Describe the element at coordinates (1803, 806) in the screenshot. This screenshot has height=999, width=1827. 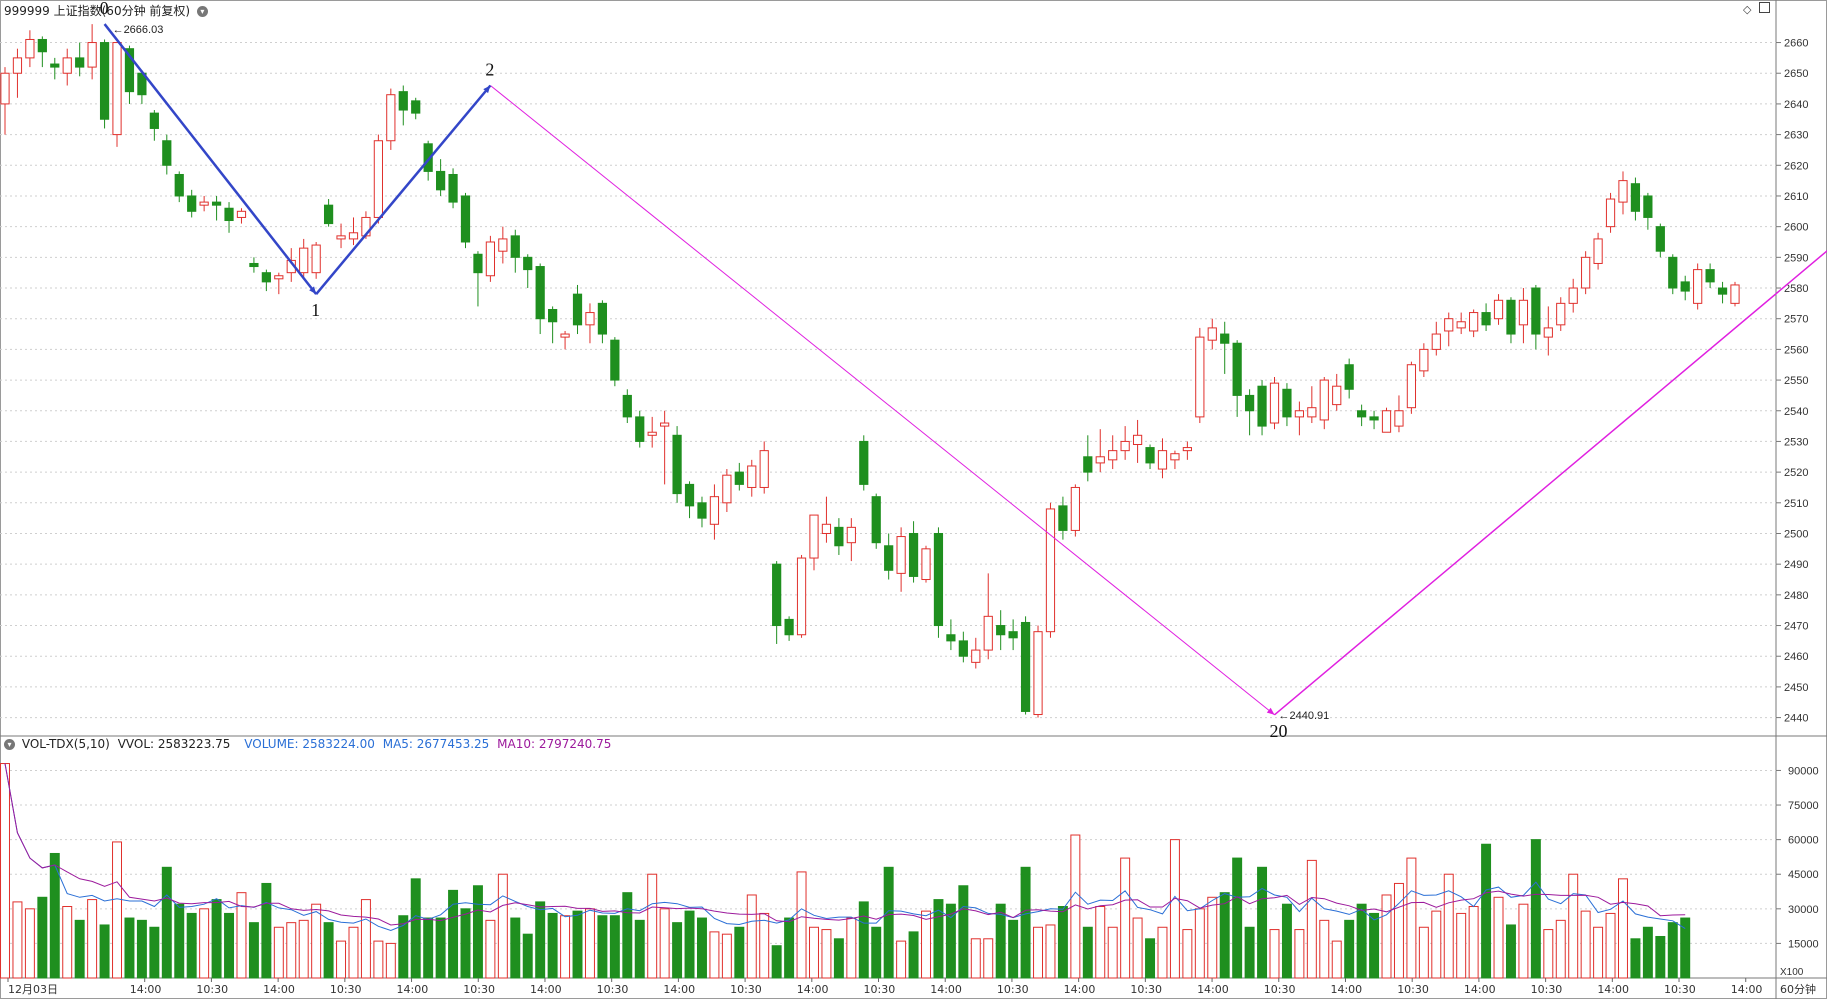
I see `volume-tick-label: 75000` at that location.